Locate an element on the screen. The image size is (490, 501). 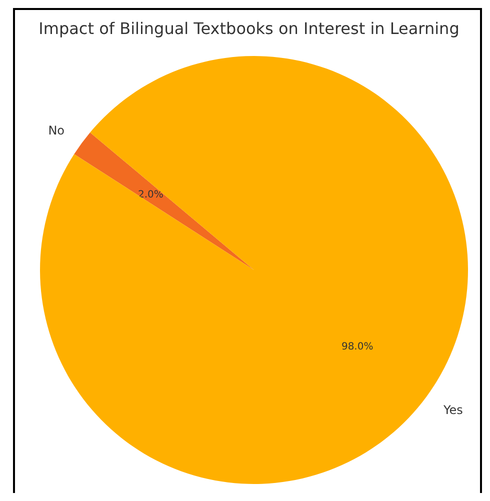
data-label: 2.0% is located at coordinates (151, 194).